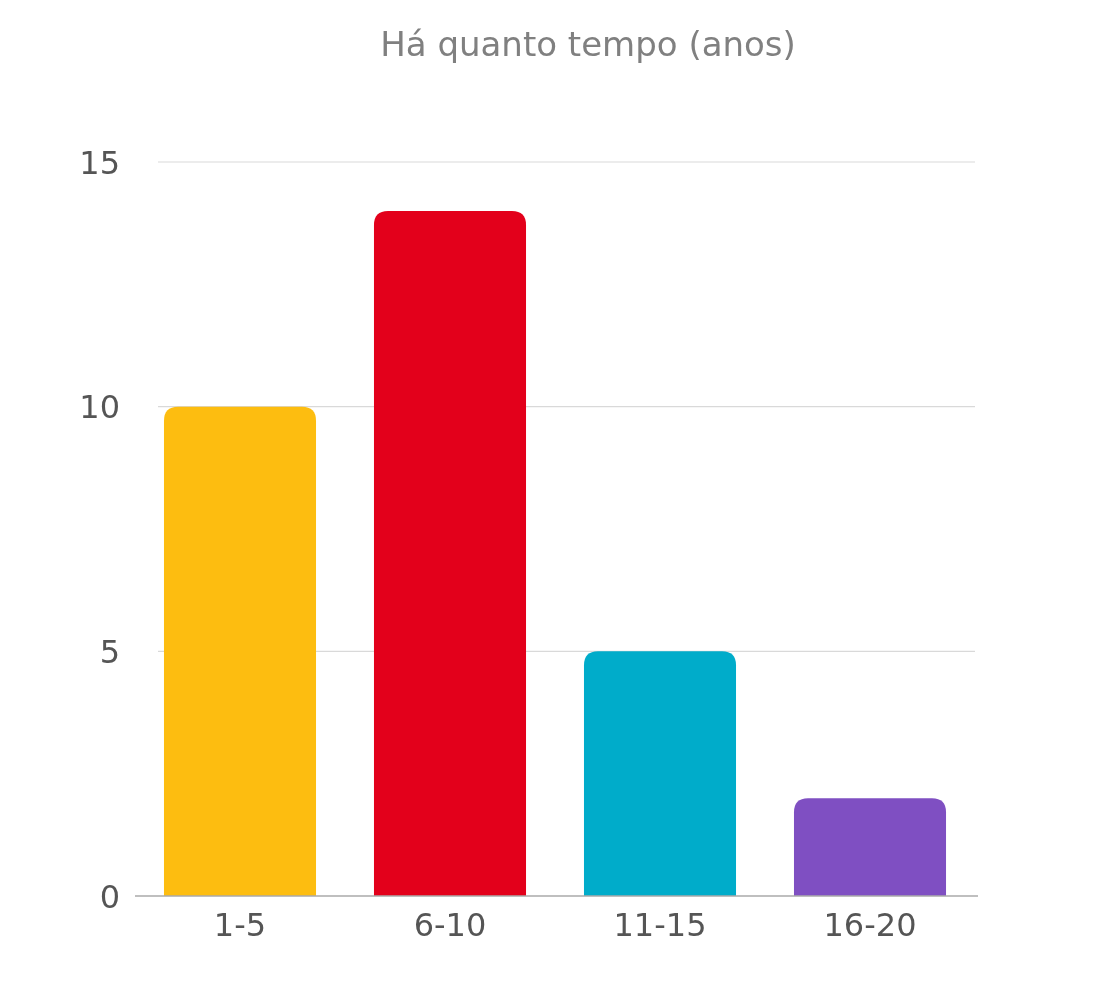 Image resolution: width=1096 pixels, height=985 pixels. What do you see at coordinates (450, 925) in the screenshot?
I see `x-tick-label: 6-10` at bounding box center [450, 925].